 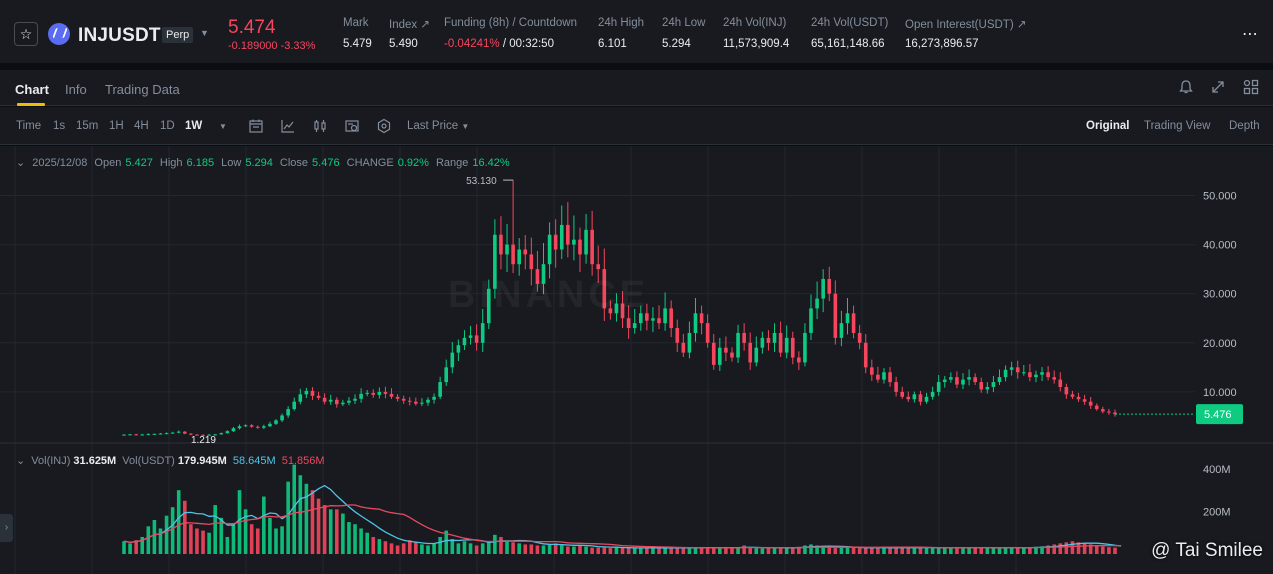 I want to click on interval-1s: 1s, so click(x=59, y=126).